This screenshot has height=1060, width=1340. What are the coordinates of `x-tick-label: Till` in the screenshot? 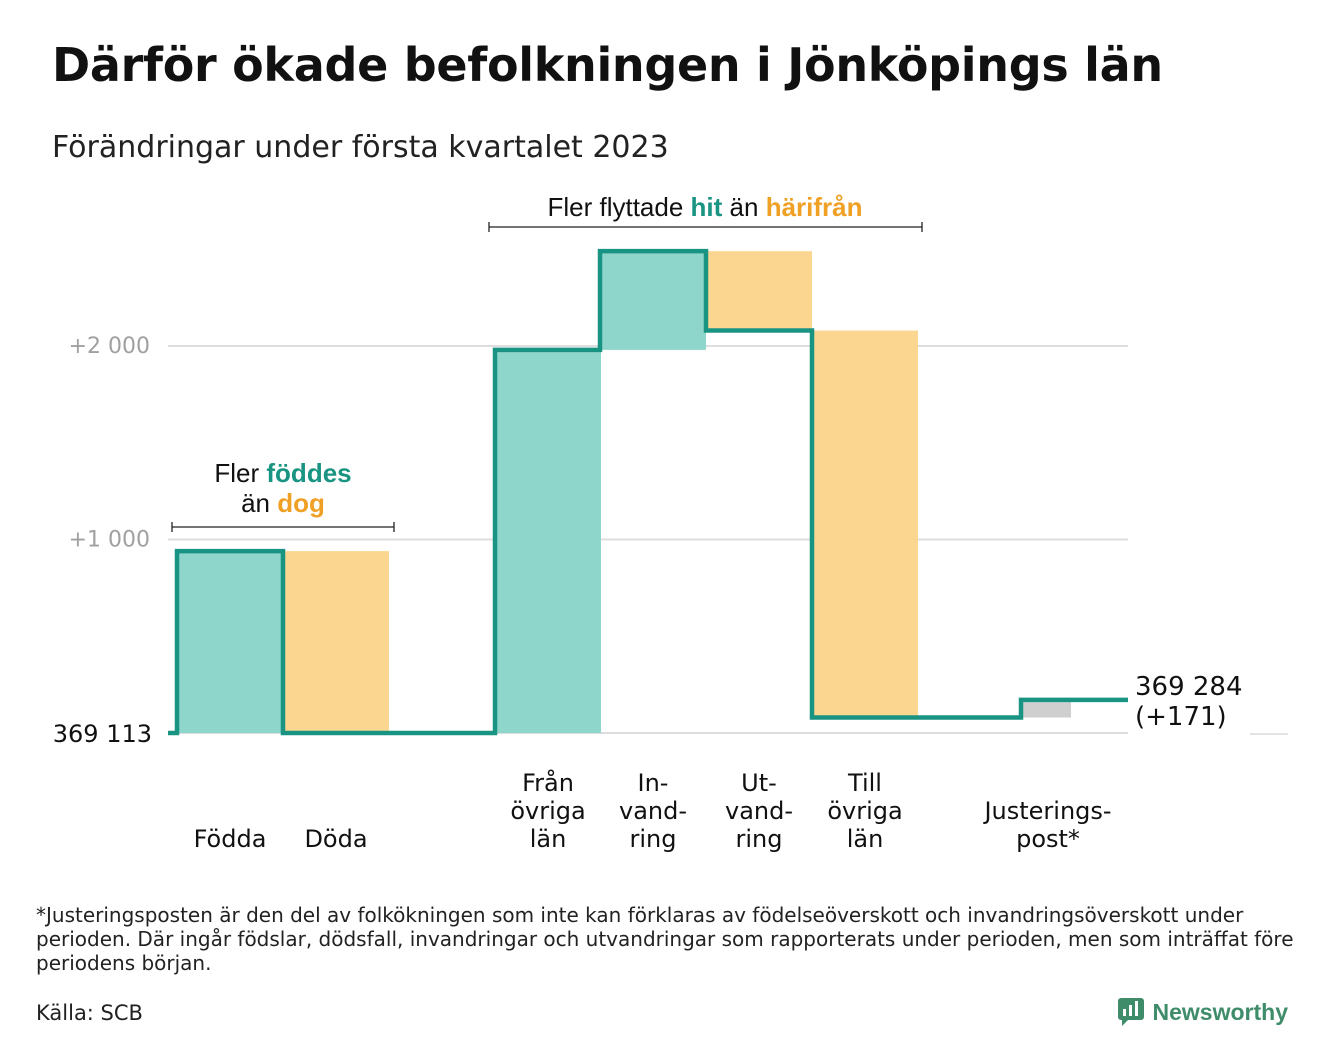 It's located at (864, 783).